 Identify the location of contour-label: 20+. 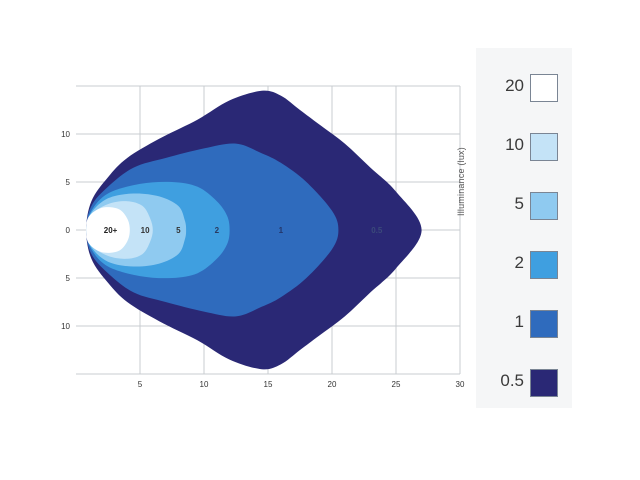
(111, 230).